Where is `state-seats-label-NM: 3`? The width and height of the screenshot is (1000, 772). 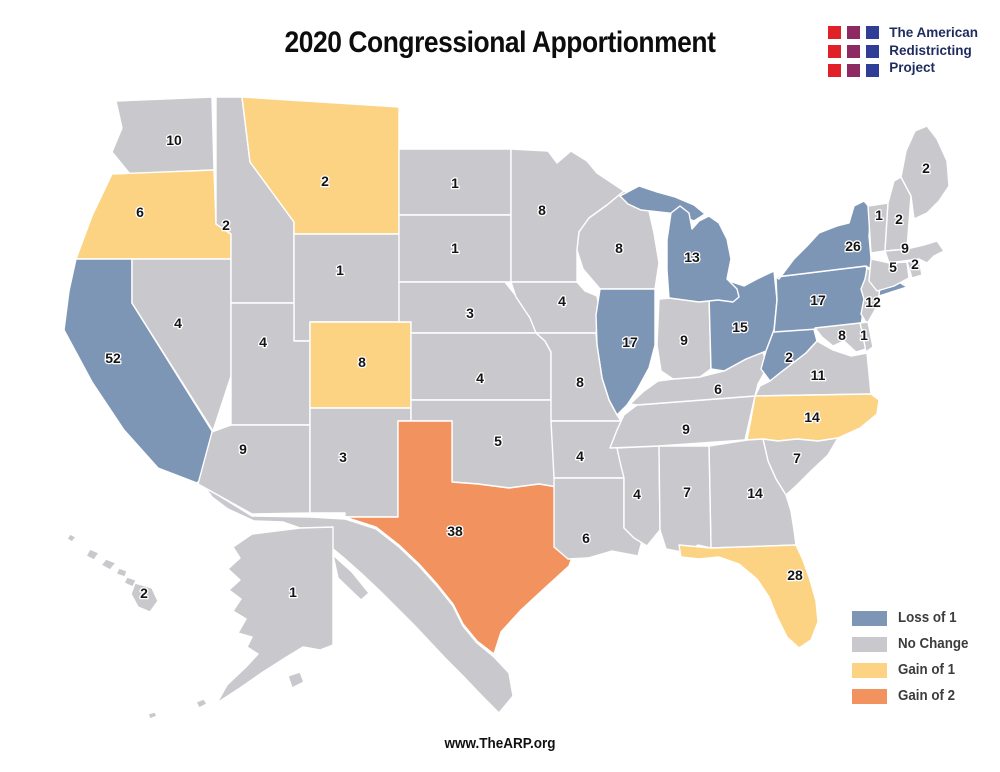
state-seats-label-NM: 3 is located at coordinates (343, 457).